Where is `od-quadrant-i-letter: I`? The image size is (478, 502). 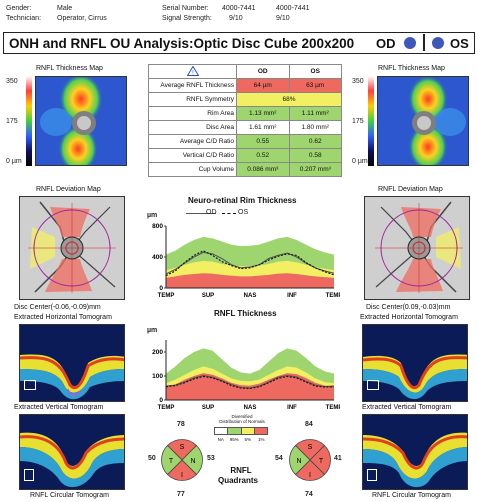
od-quadrant-i-letter: I is located at coordinates (182, 475).